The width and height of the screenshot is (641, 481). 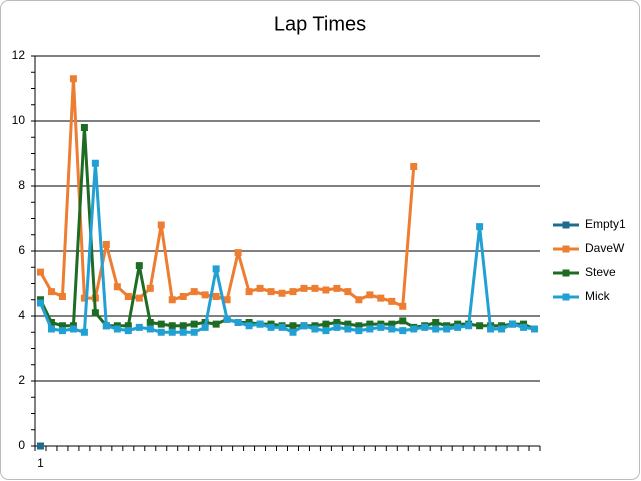 What do you see at coordinates (19, 120) in the screenshot?
I see `y-tick-label: 10` at bounding box center [19, 120].